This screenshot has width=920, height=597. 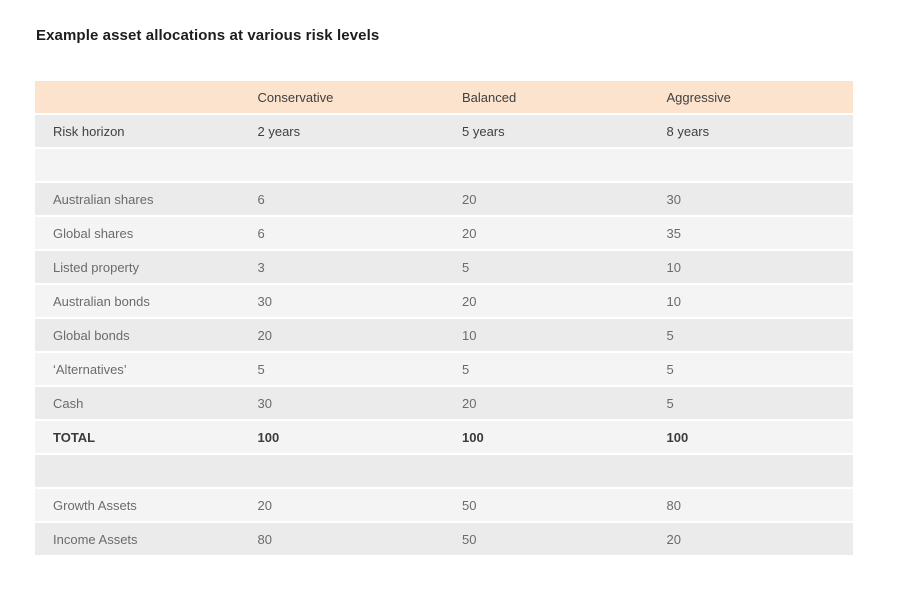 I want to click on table-row-australian-bonds: Australian bonds 30 20 10, so click(x=444, y=301).